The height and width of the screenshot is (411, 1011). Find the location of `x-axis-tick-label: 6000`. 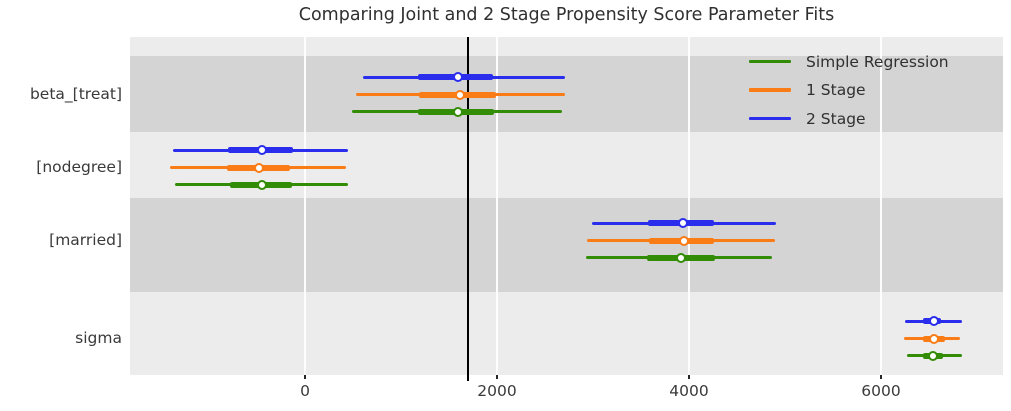

x-axis-tick-label: 6000 is located at coordinates (881, 391).